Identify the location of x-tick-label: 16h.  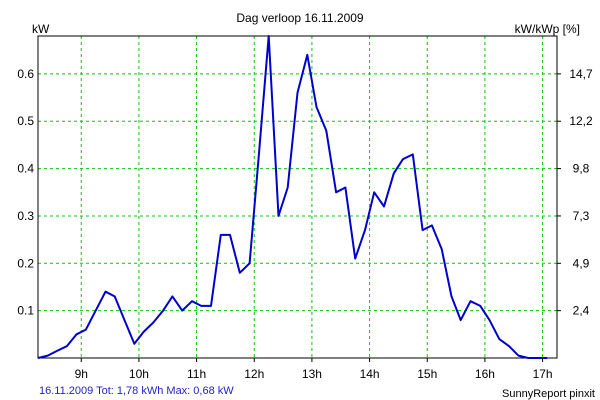
(485, 374).